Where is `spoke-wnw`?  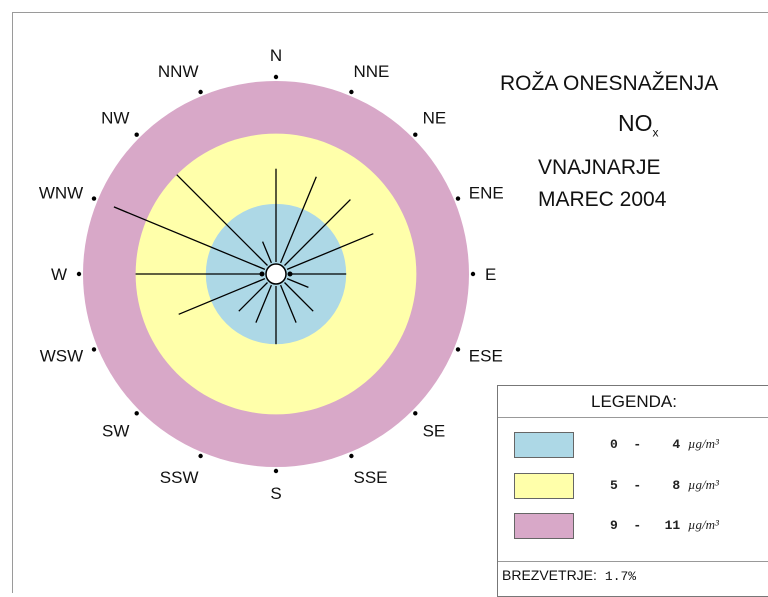 spoke-wnw is located at coordinates (189, 238).